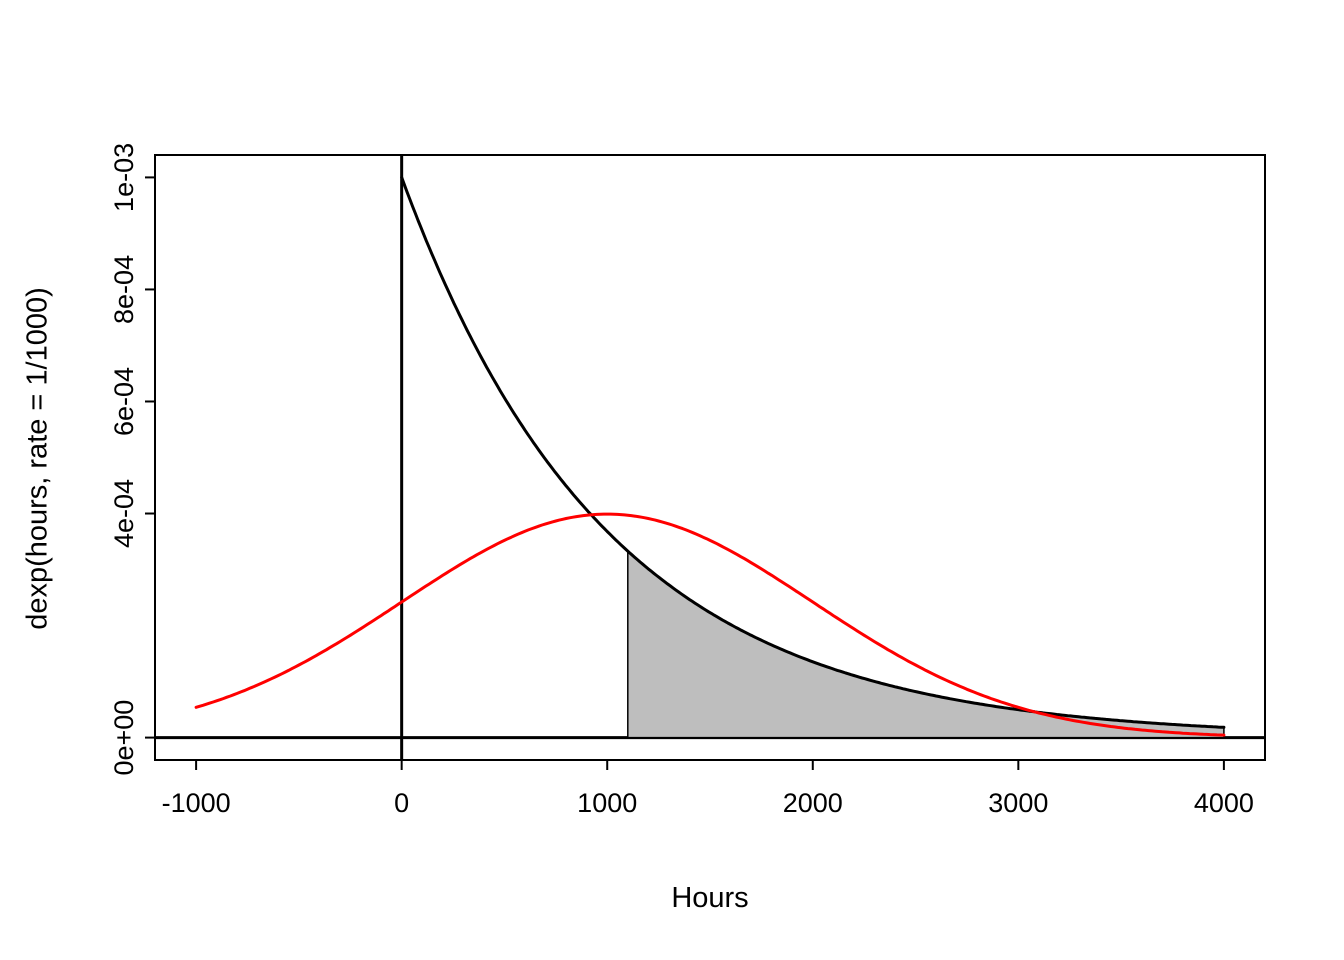  Describe the element at coordinates (124, 289) in the screenshot. I see `y-tick-label: 8e-04` at that location.